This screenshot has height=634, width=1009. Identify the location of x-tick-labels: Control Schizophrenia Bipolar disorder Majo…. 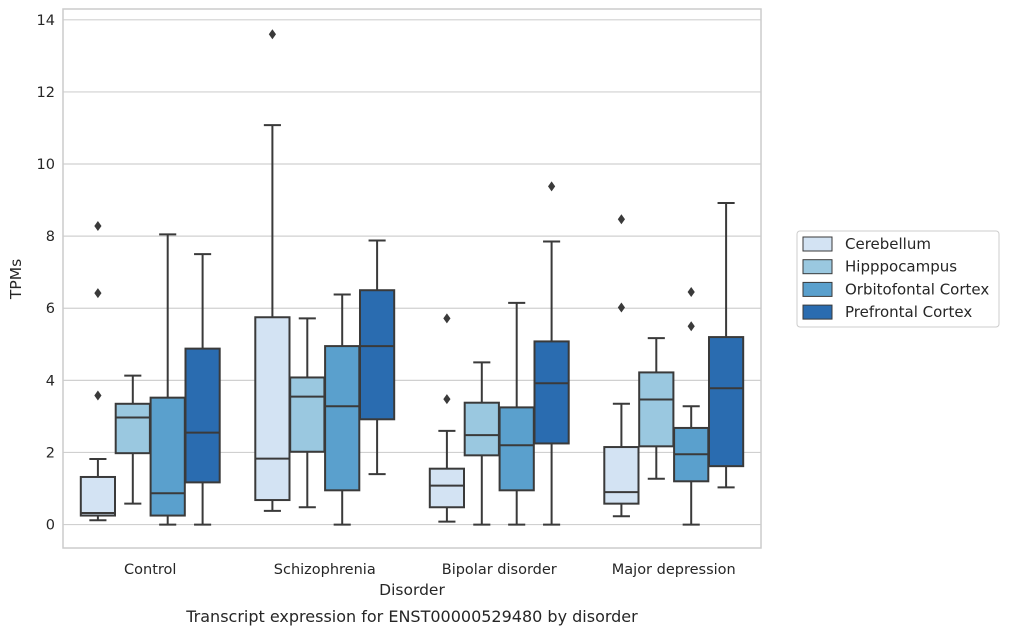
(430, 570).